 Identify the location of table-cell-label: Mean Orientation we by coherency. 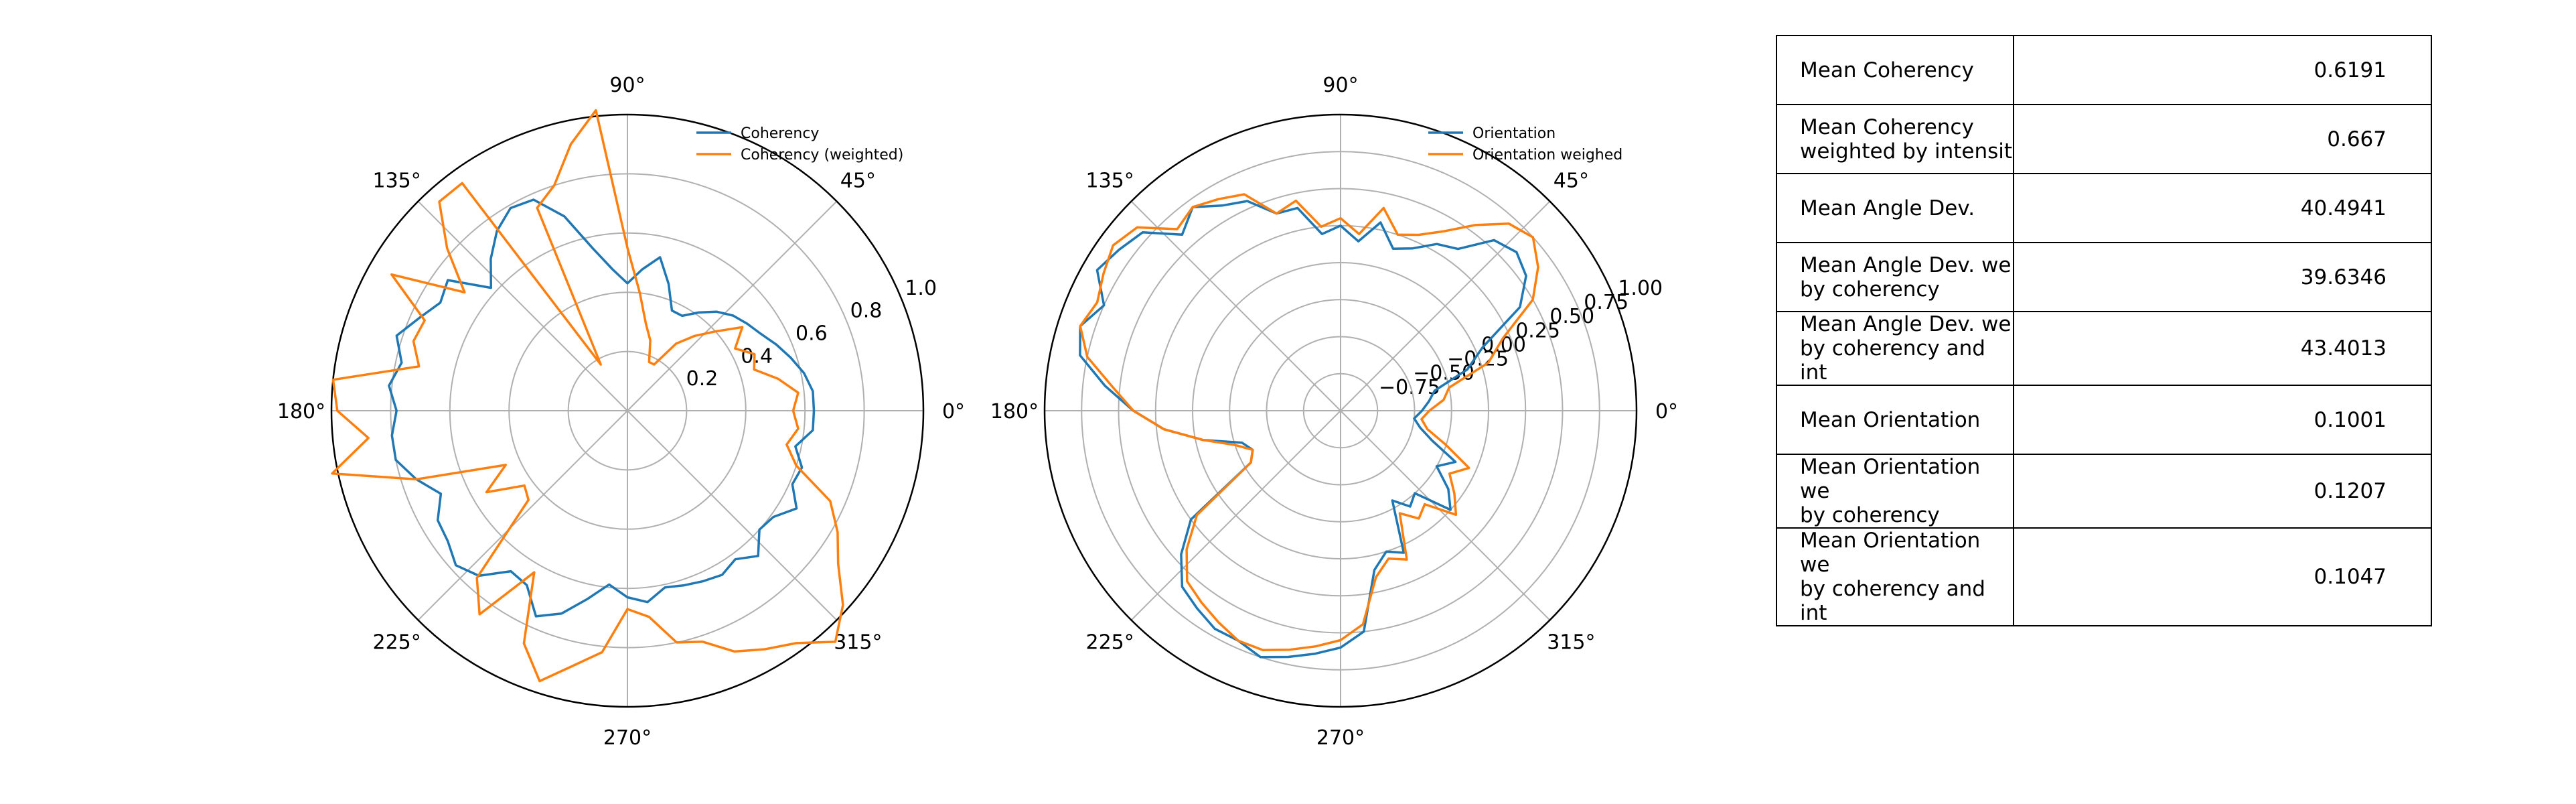
(1895, 492).